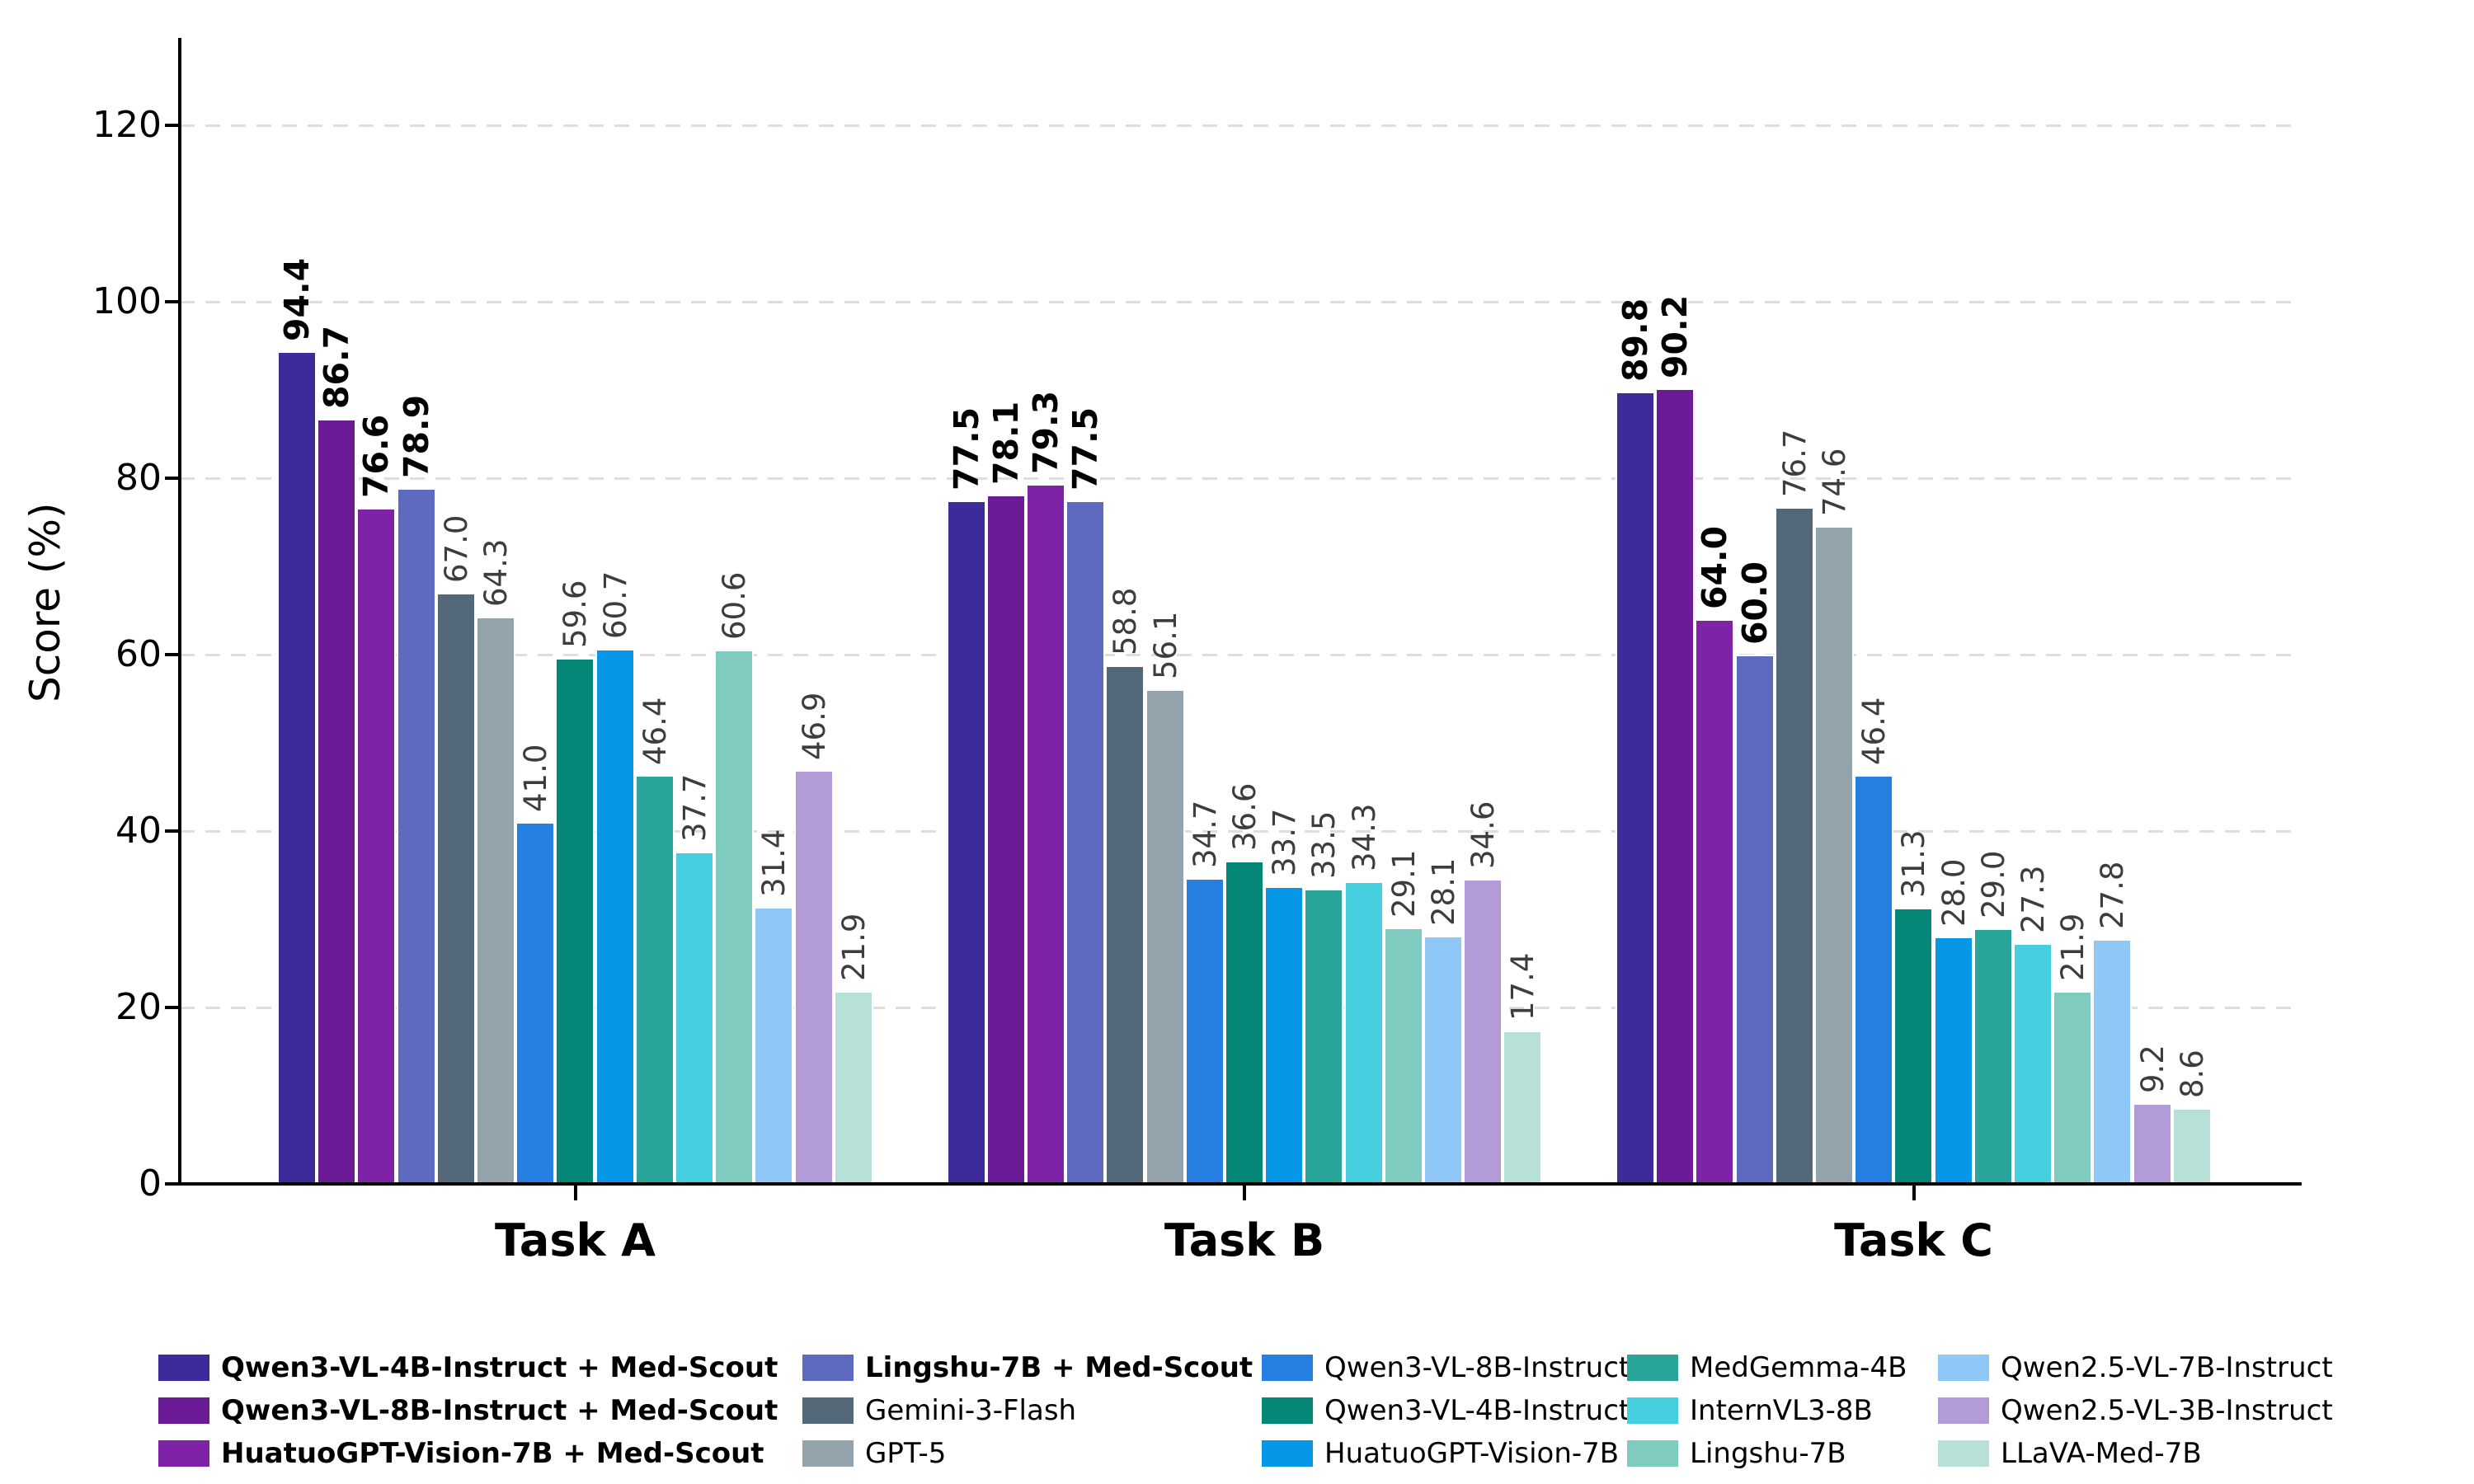 This screenshot has width=2474, height=1484. I want to click on value-label-HuatuoGPT-Vision-7B + Med-Scout-Task A: 76.6, so click(375, 457).